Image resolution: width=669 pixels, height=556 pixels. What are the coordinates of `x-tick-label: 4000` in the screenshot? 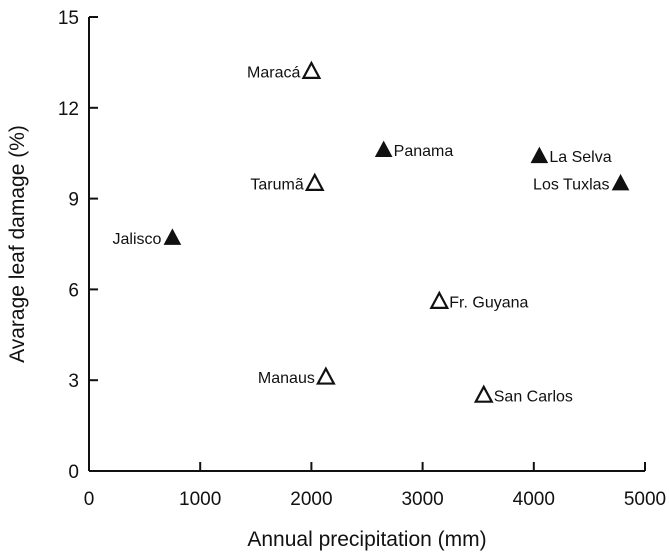 It's located at (534, 499).